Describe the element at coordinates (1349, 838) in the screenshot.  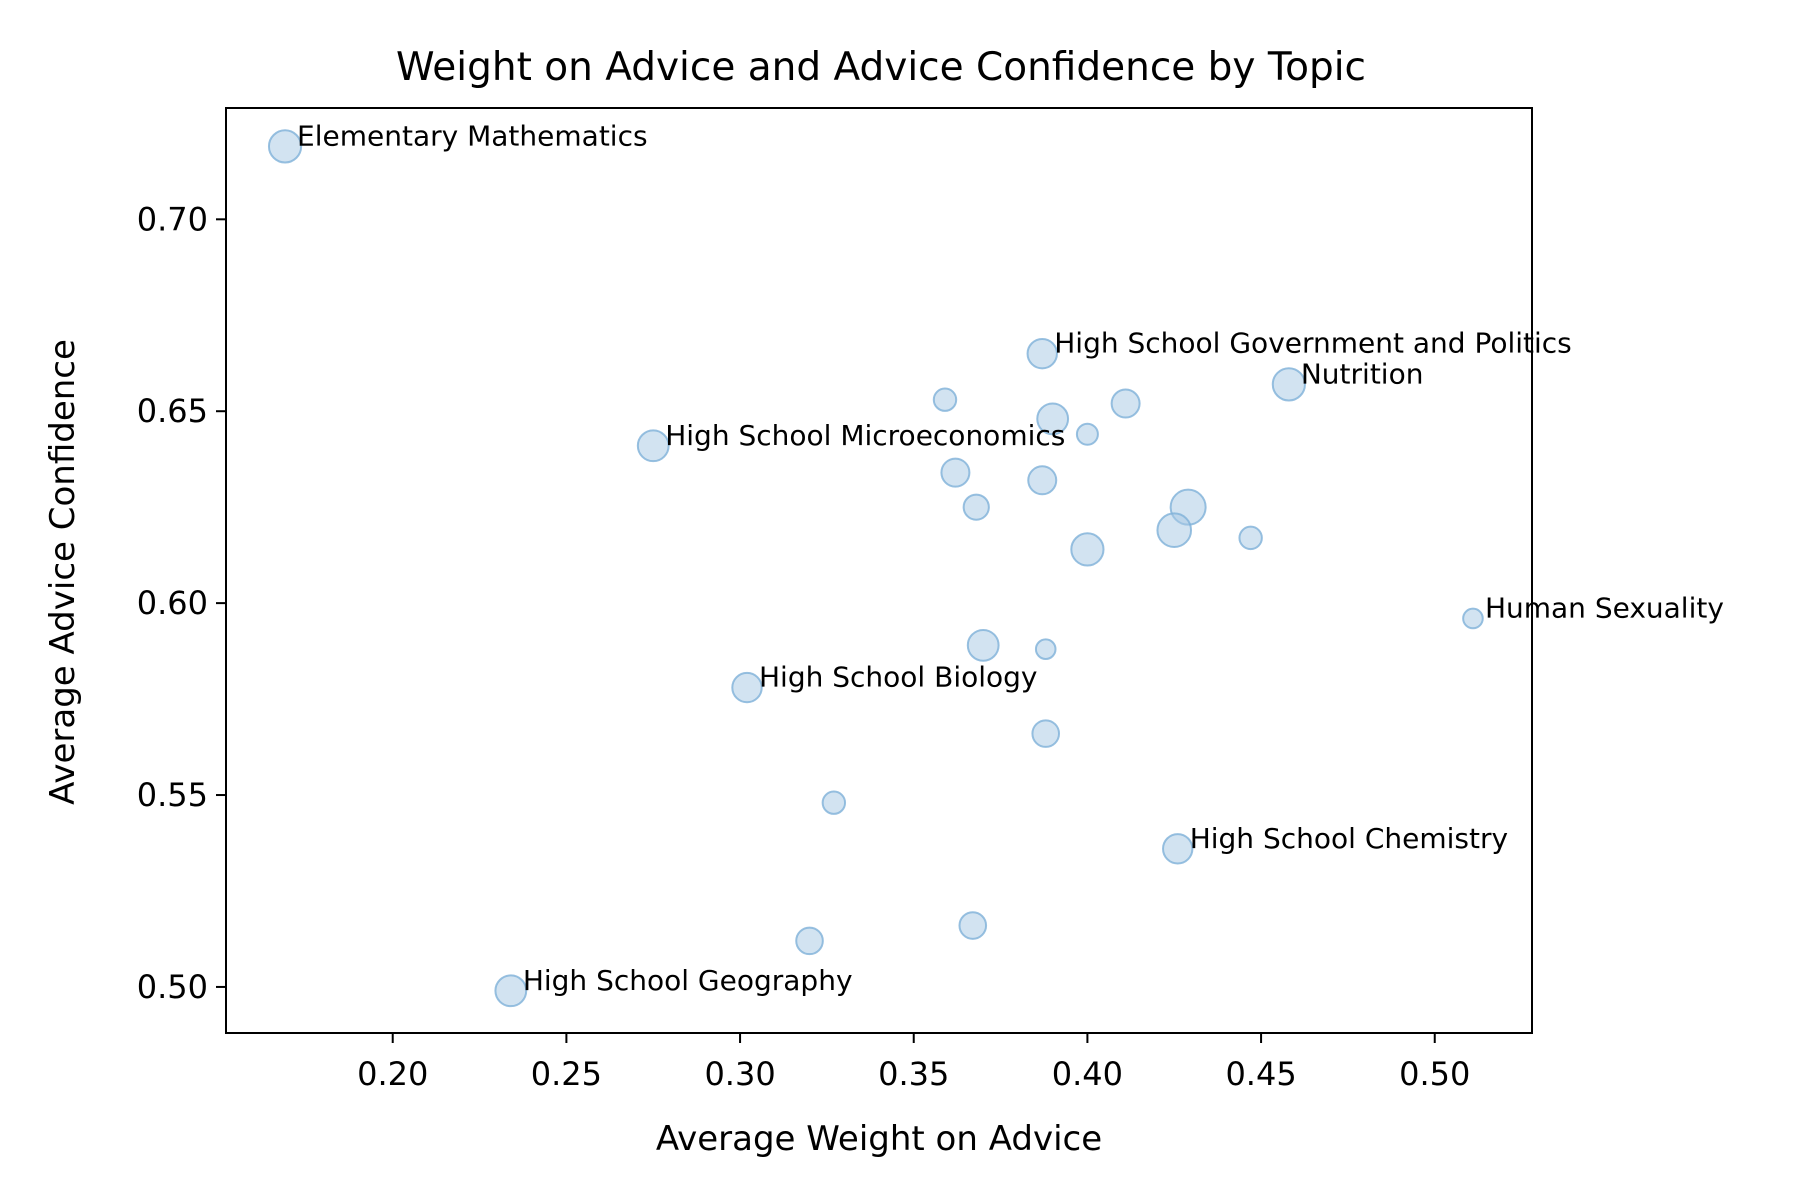
I see `point-annotation: High School Chemistry` at that location.